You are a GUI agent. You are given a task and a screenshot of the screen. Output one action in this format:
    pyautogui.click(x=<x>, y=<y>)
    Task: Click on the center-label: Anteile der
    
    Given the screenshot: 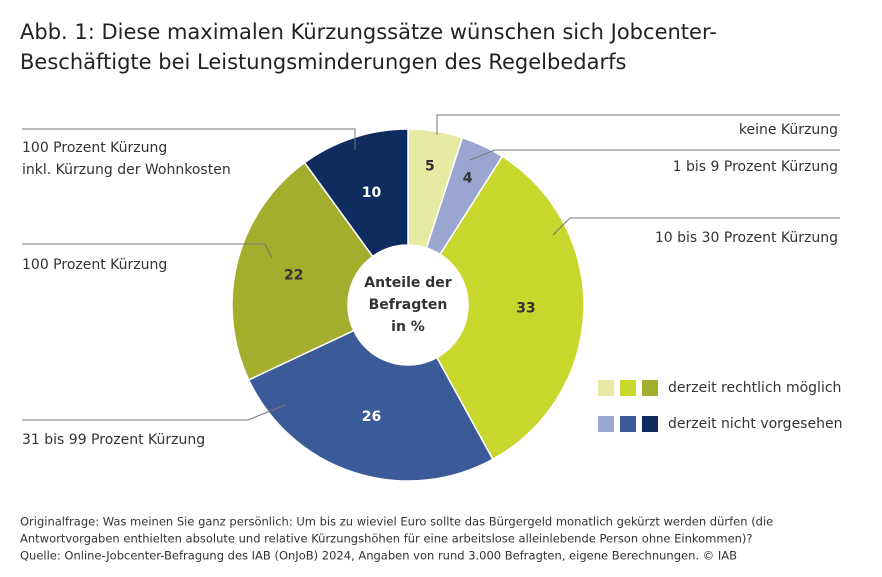 What is the action you would take?
    pyautogui.click(x=407, y=283)
    